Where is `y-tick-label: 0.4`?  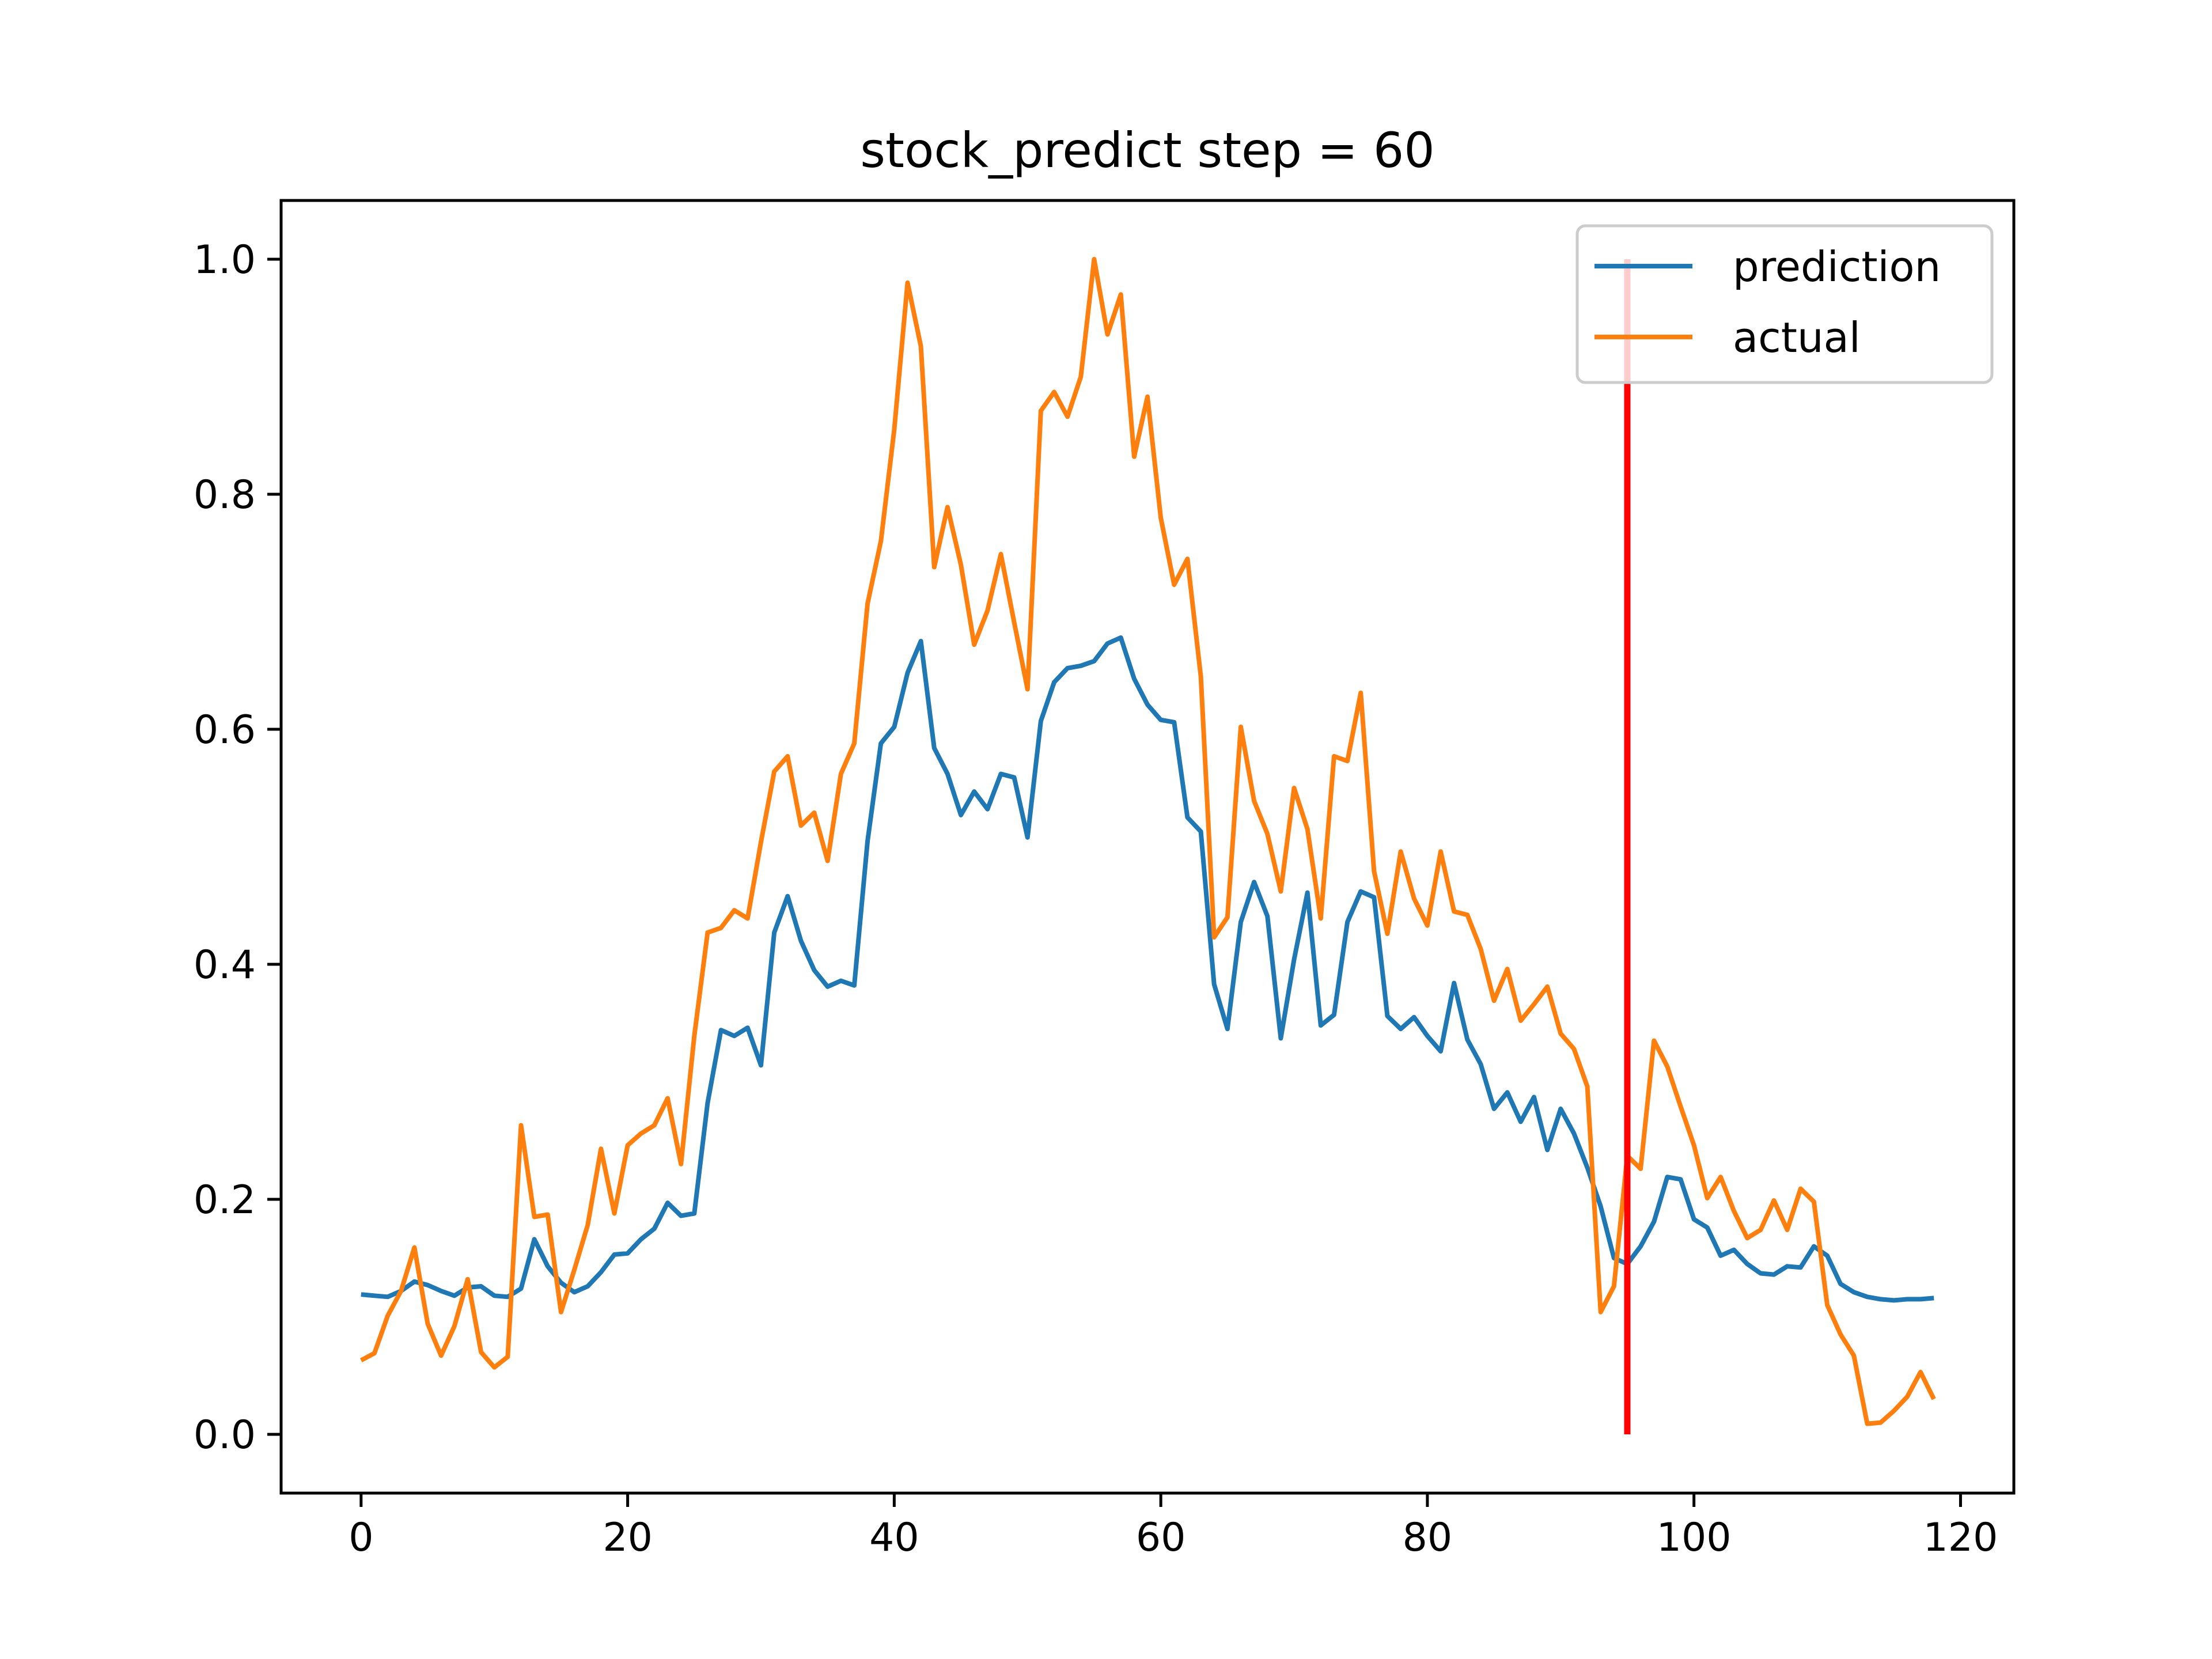 y-tick-label: 0.4 is located at coordinates (225, 965).